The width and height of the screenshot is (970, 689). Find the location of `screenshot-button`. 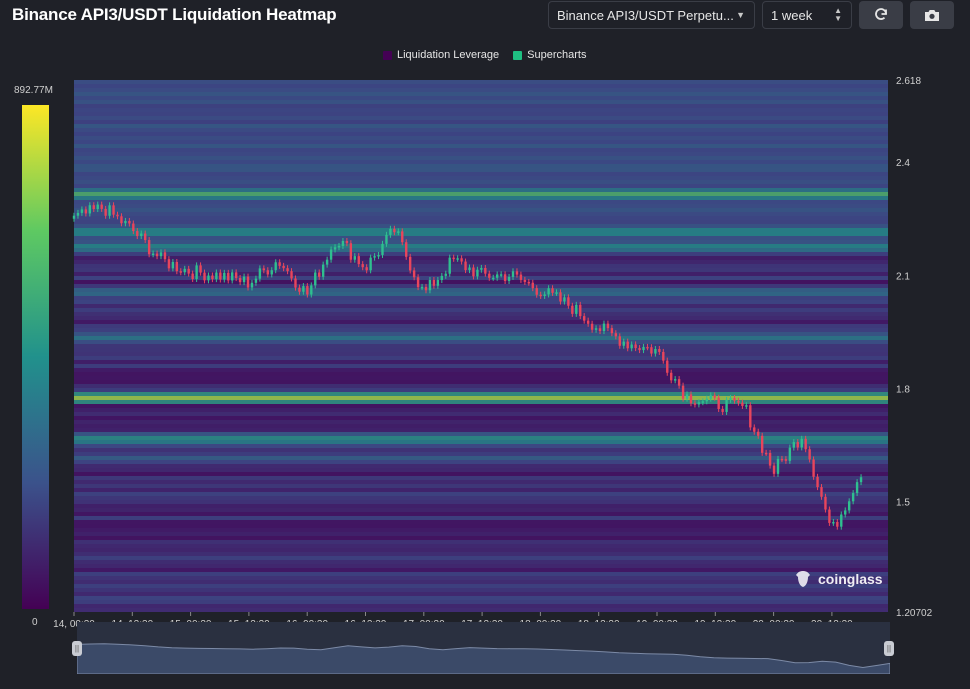

screenshot-button is located at coordinates (932, 15).